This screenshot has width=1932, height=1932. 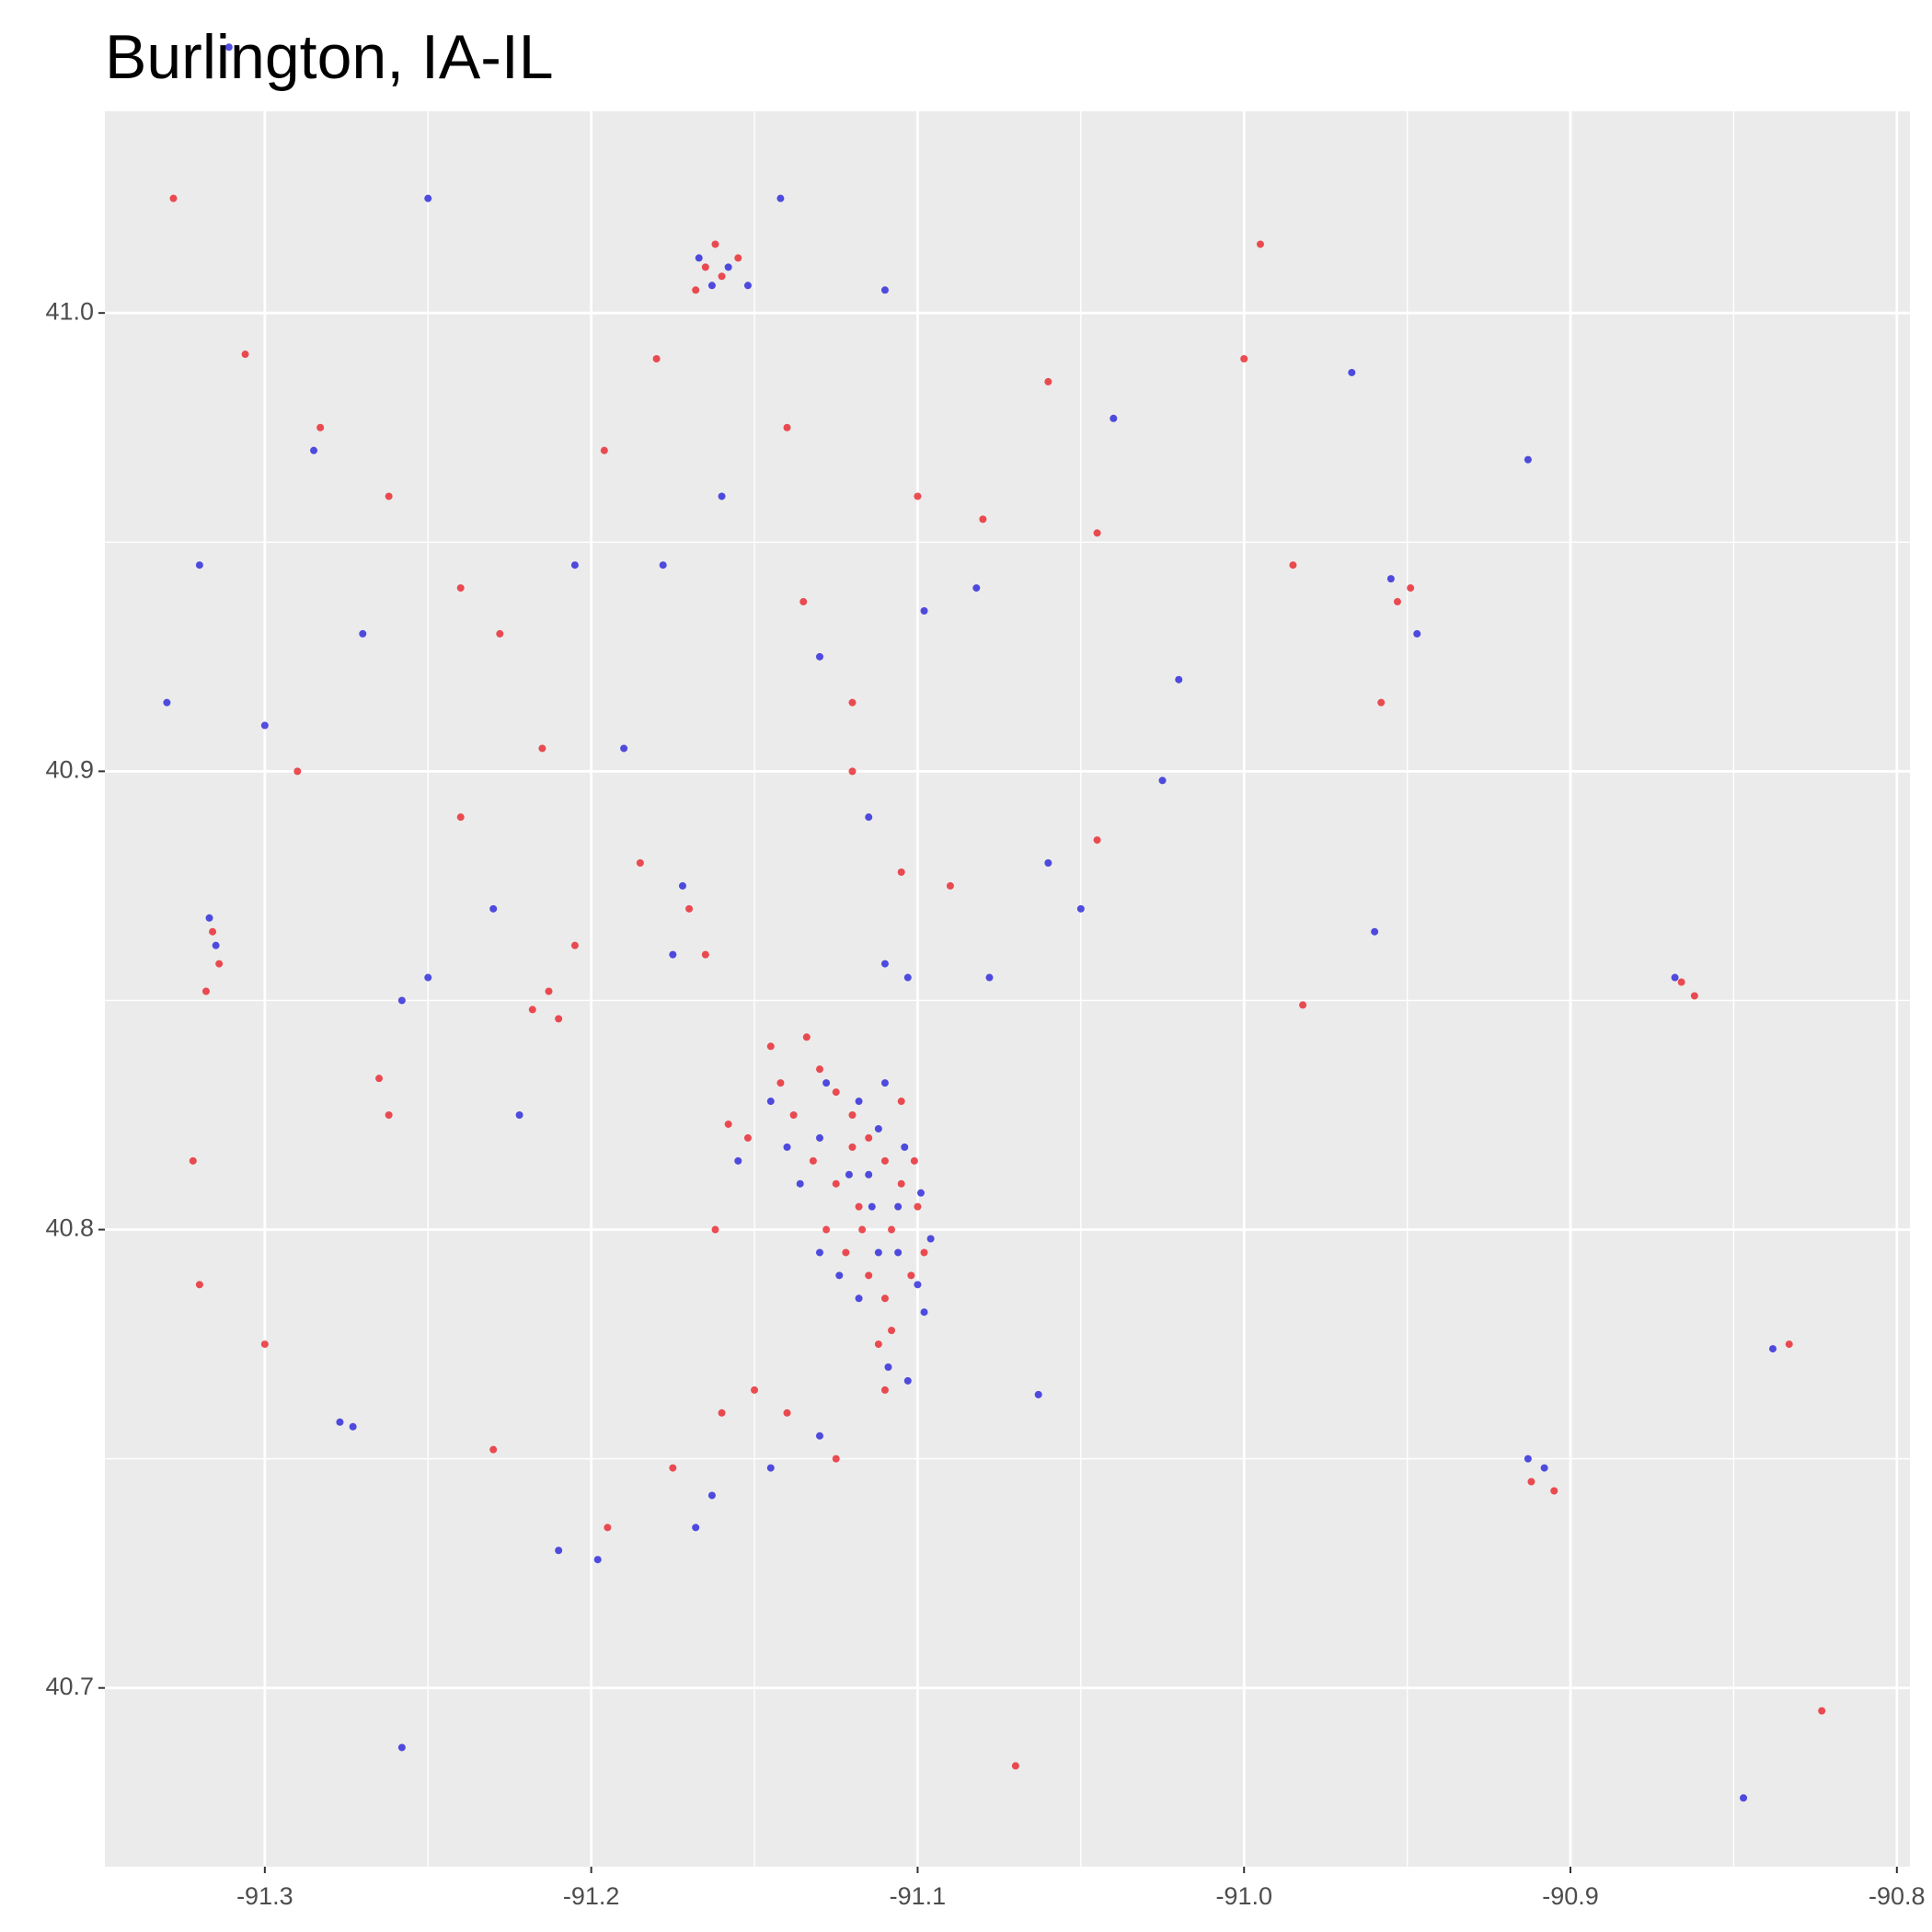 What do you see at coordinates (329, 57) in the screenshot?
I see `chart-title: Burlington, IA-IL` at bounding box center [329, 57].